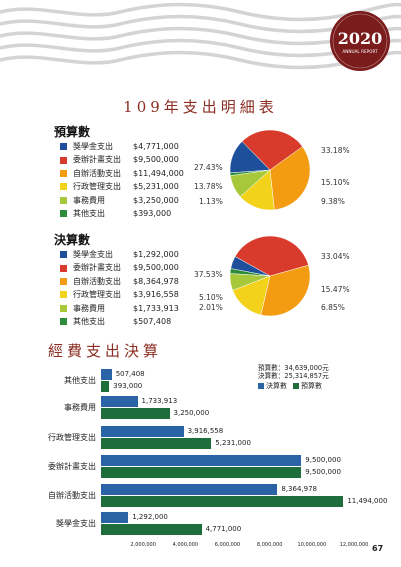 The height and width of the screenshot is (567, 401). I want to click on budget-pct-label: 33.18%, so click(335, 150).